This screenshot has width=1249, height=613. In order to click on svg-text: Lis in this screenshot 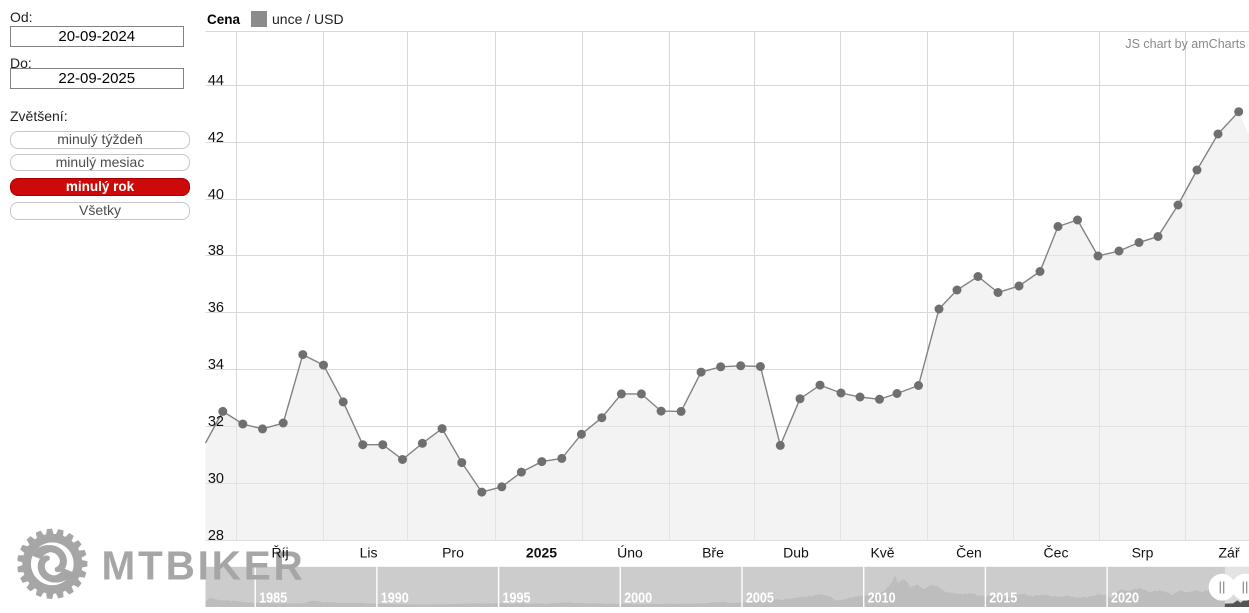, I will do `click(369, 553)`.